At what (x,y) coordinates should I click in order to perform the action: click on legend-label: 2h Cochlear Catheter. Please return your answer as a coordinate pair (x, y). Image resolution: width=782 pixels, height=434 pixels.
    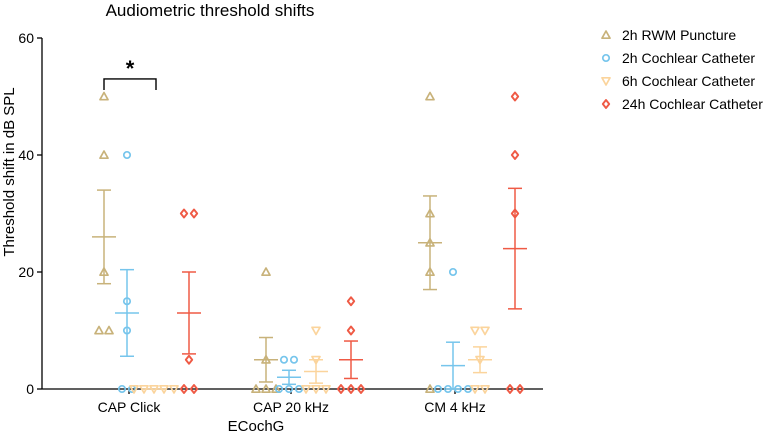
    Looking at the image, I should click on (688, 58).